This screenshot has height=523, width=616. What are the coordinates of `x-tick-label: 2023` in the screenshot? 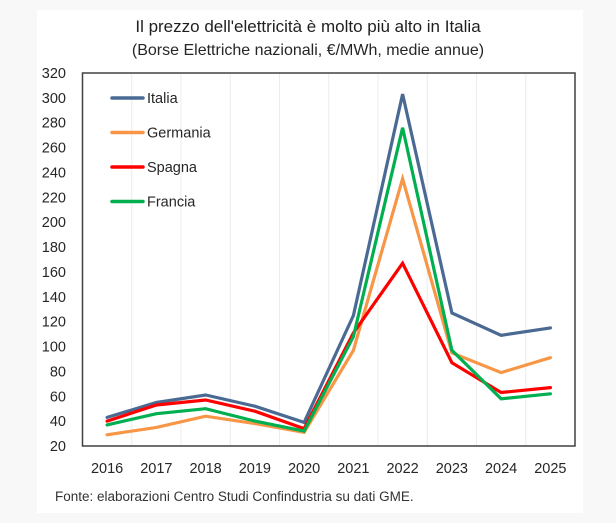 It's located at (452, 469).